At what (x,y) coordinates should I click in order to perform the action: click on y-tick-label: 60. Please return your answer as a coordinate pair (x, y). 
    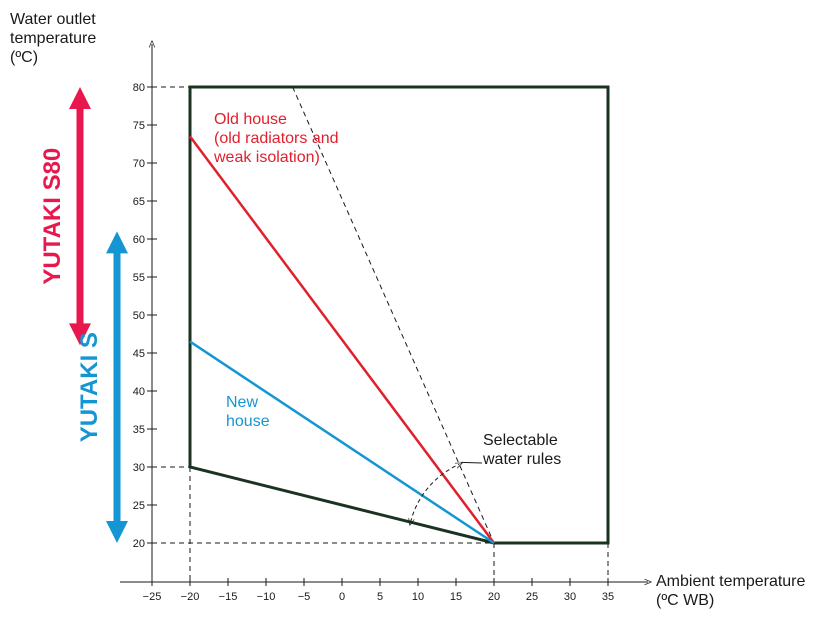
    Looking at the image, I should click on (139, 240).